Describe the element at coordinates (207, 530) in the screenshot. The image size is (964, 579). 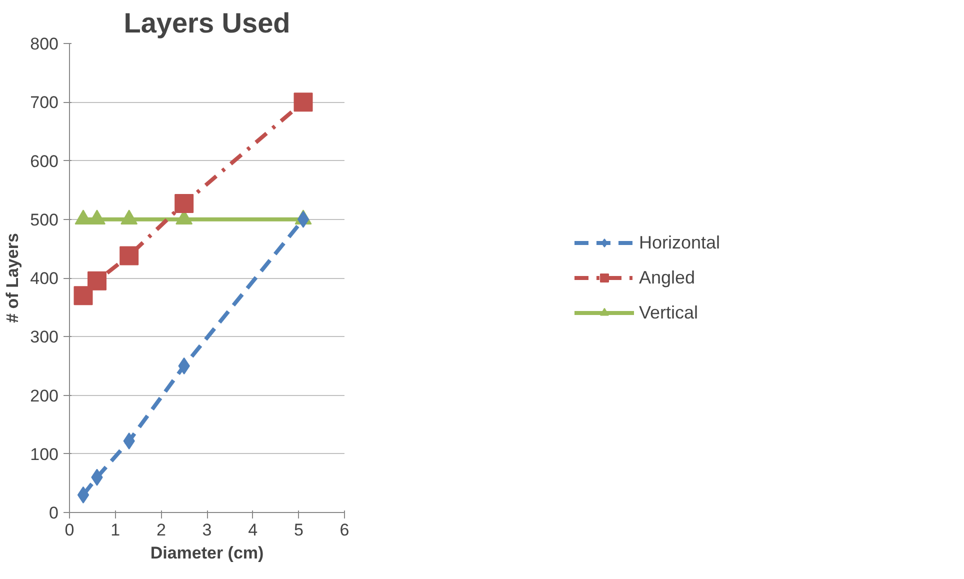
I see `x-tick-label: 3` at that location.